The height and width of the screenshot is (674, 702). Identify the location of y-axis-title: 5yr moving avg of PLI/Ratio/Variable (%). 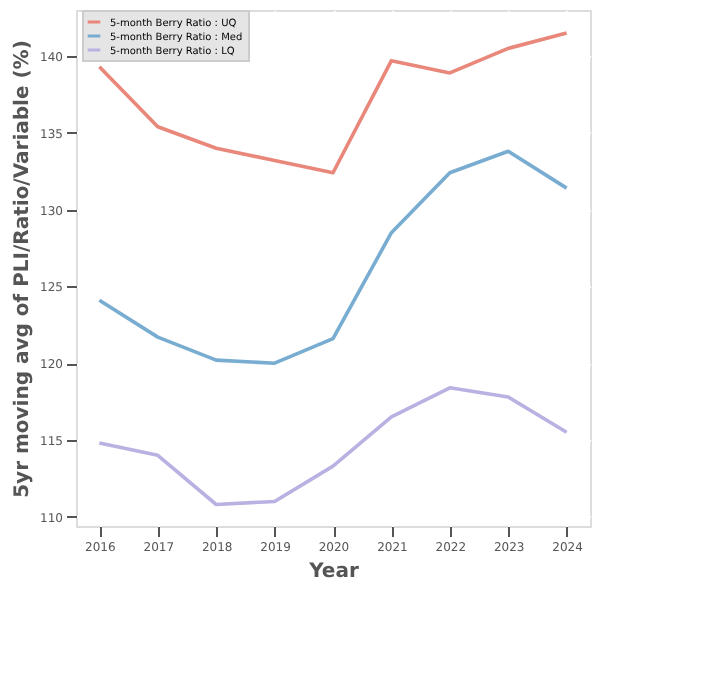
(23, 269).